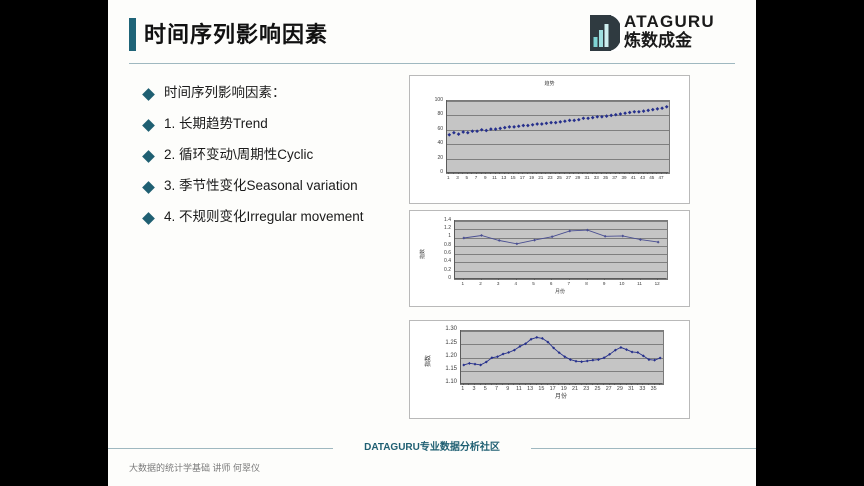 This screenshot has width=864, height=486. What do you see at coordinates (615, 177) in the screenshot?
I see `x-axis-tick-label: 37` at bounding box center [615, 177].